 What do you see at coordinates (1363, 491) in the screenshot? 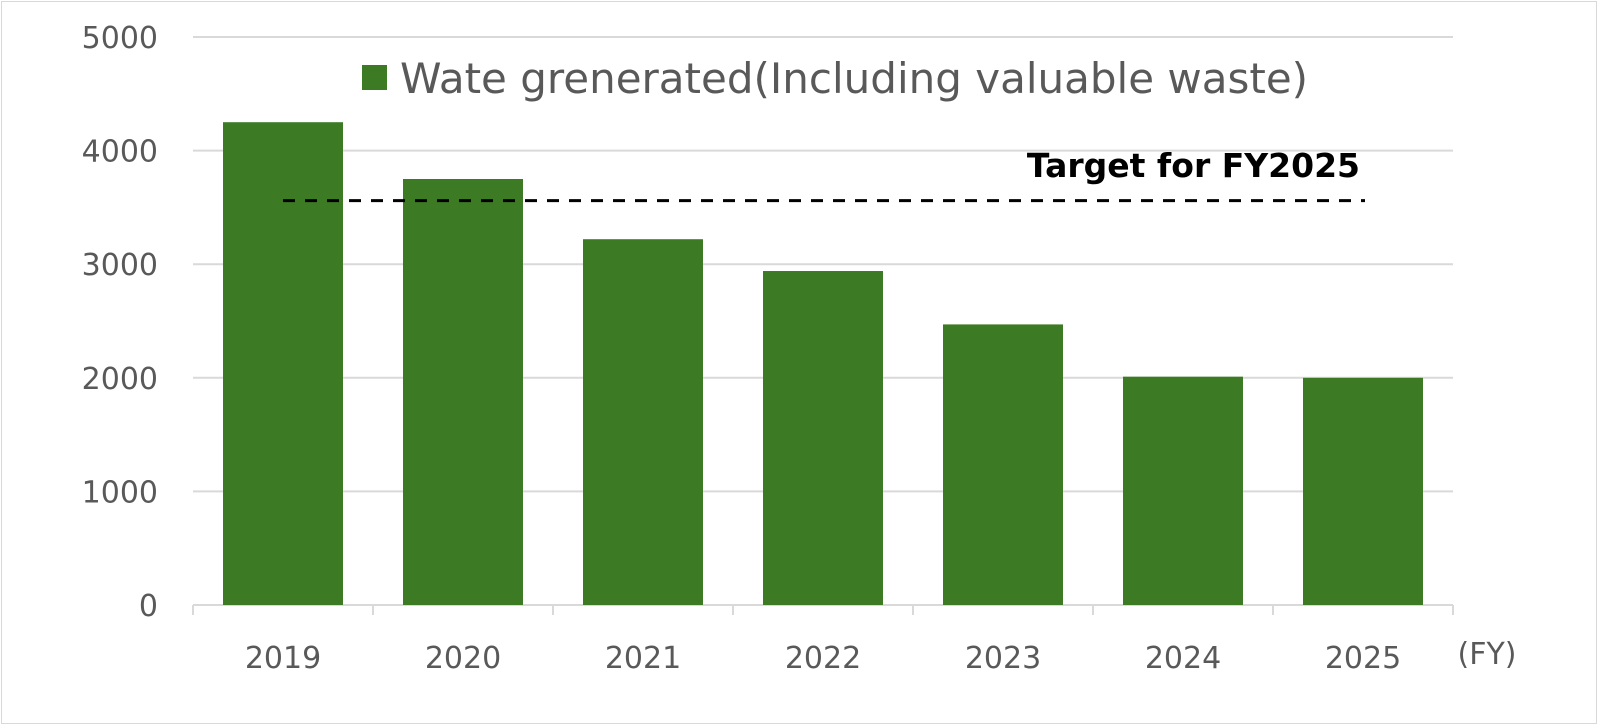
I see `bar-2025` at bounding box center [1363, 491].